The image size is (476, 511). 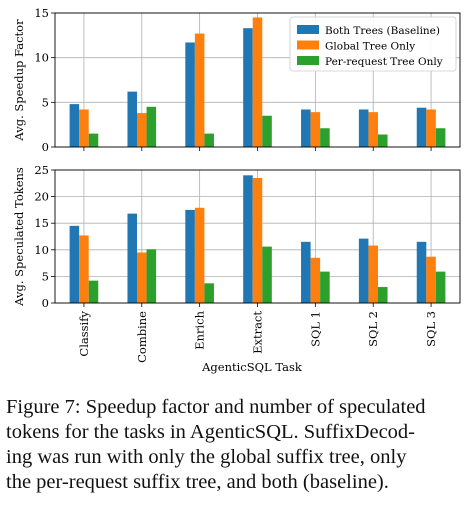 What do you see at coordinates (315, 329) in the screenshot?
I see `x-tick-label: SQL 1` at bounding box center [315, 329].